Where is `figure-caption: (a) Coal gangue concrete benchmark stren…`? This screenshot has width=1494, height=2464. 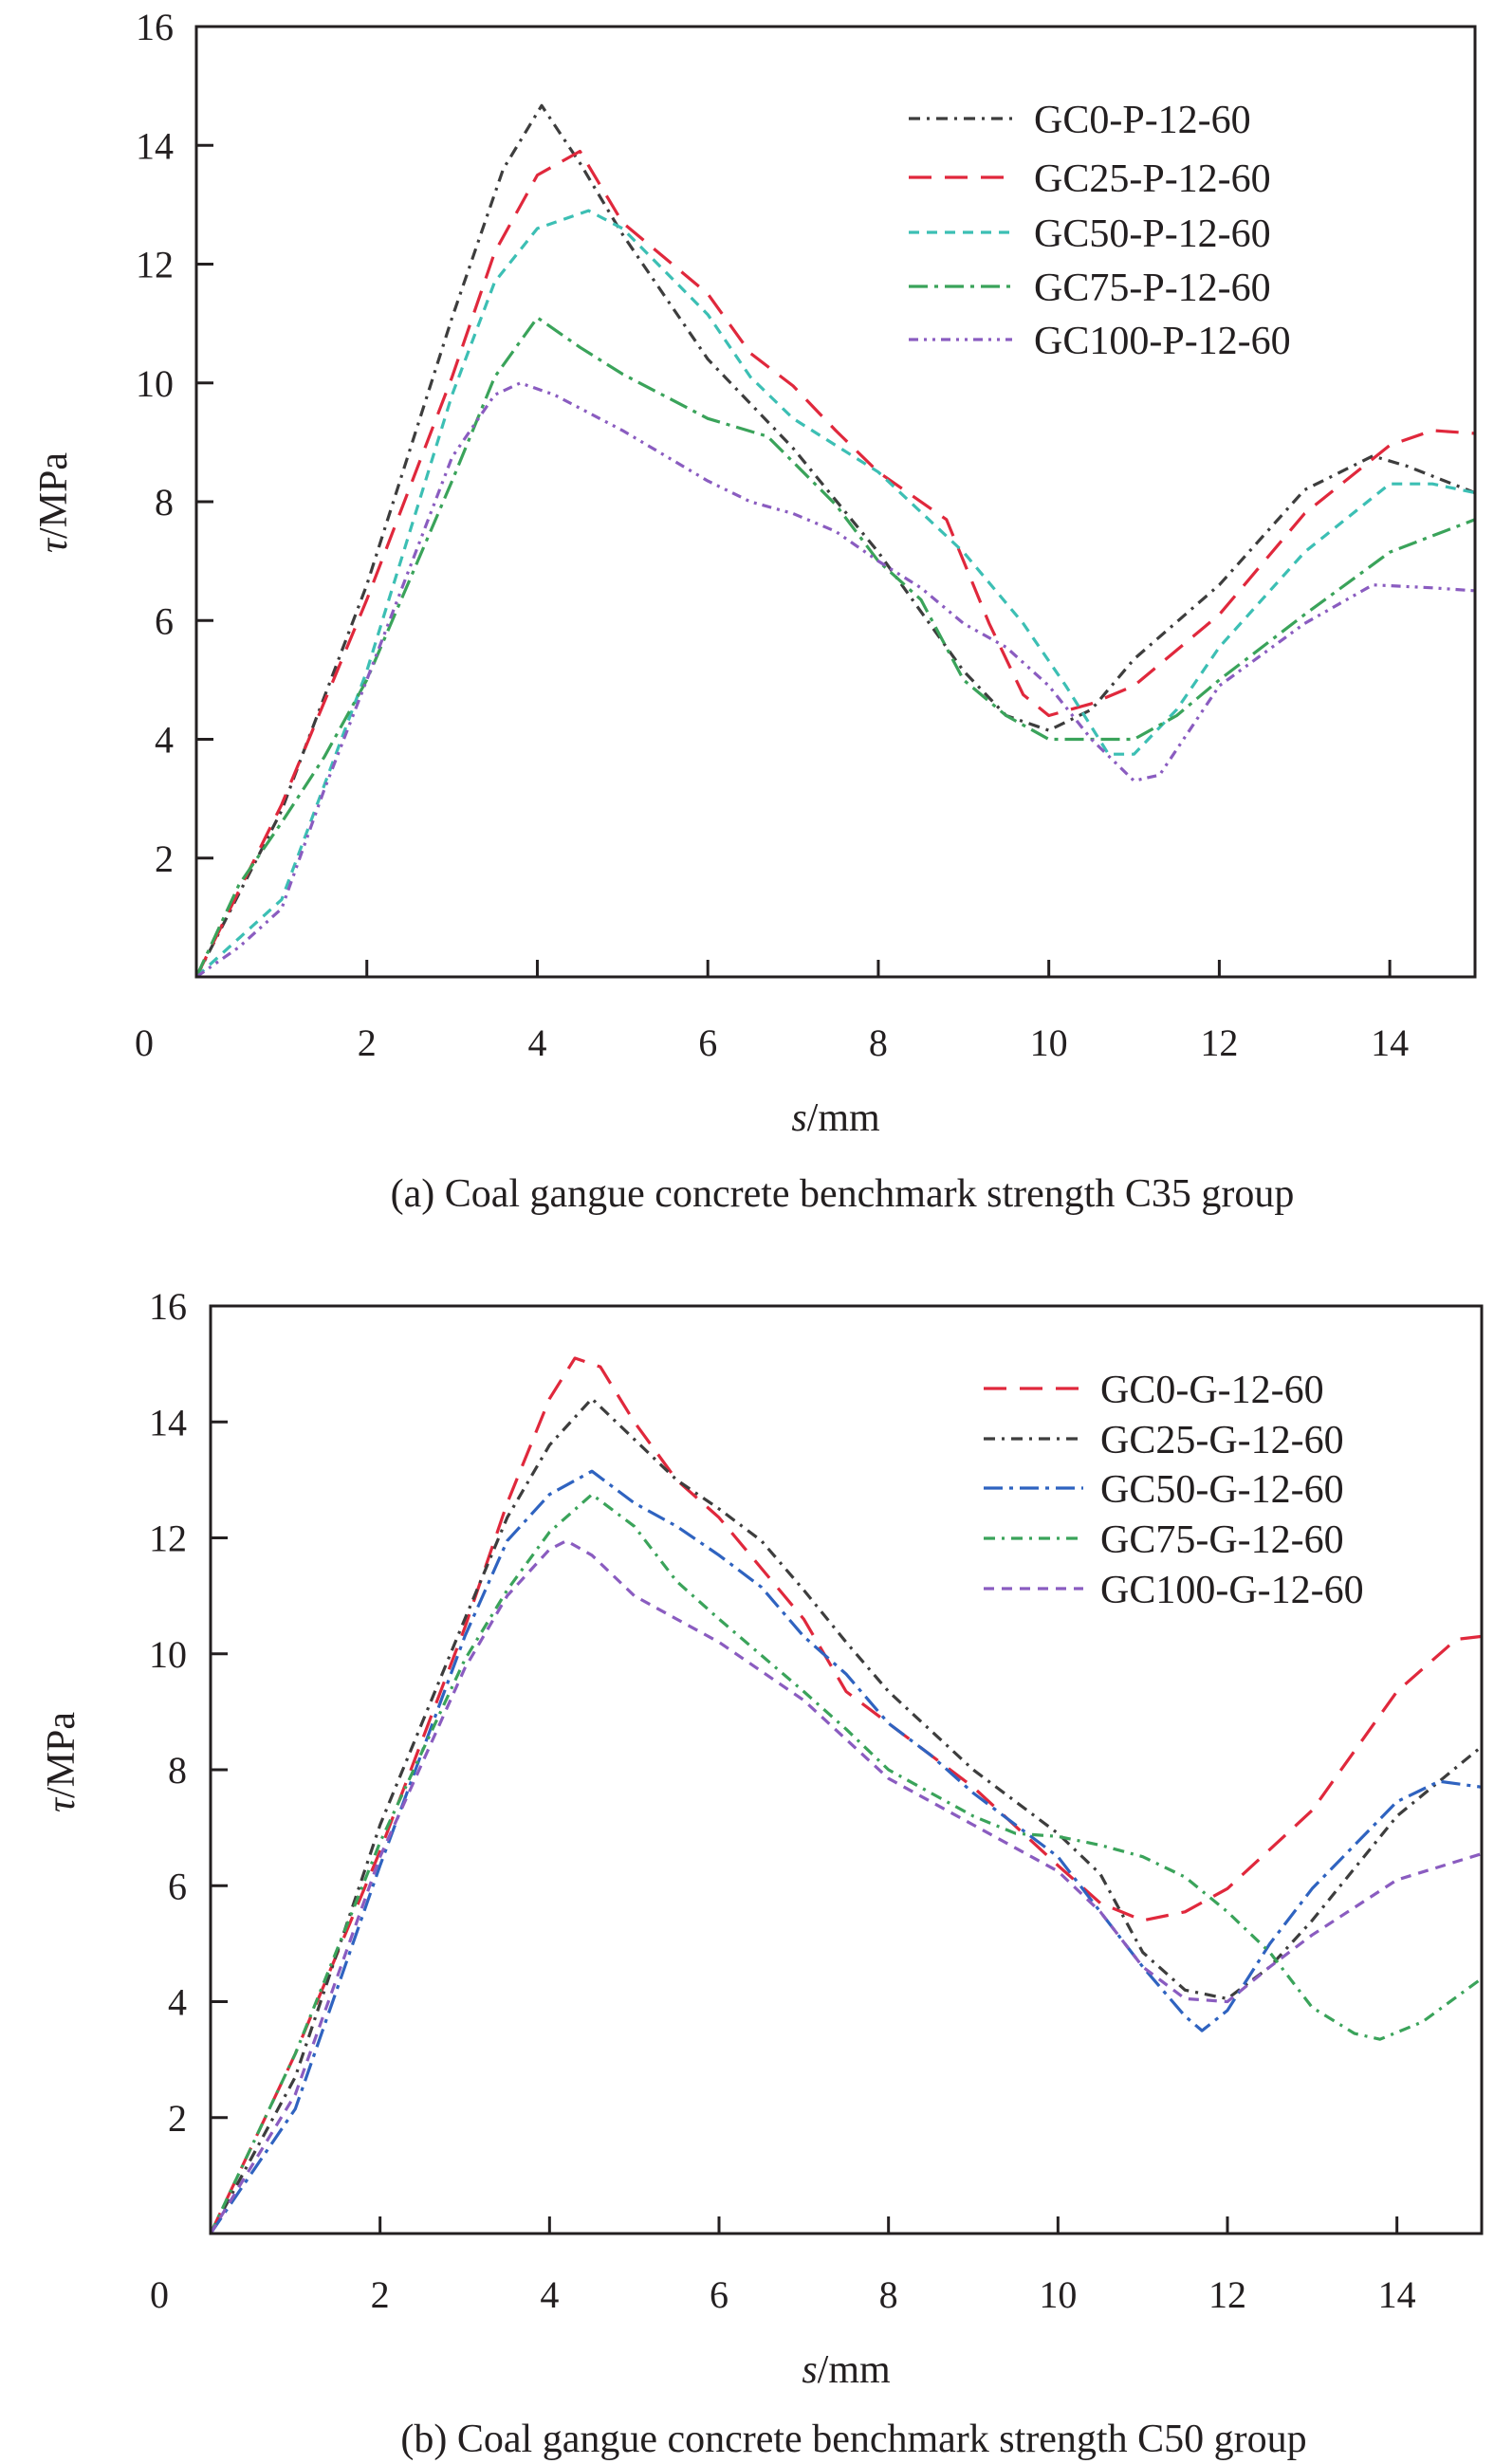 figure-caption: (a) Coal gangue concrete benchmark stren… is located at coordinates (843, 1194).